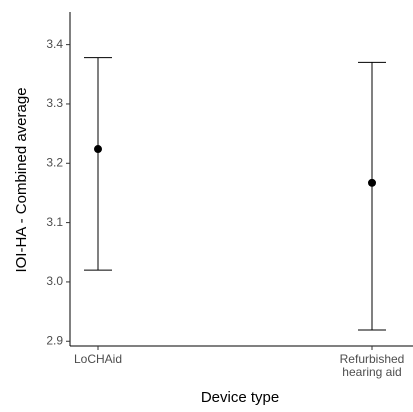 This screenshot has height=412, width=413. What do you see at coordinates (54, 103) in the screenshot?
I see `y-tick-label: 3.3` at bounding box center [54, 103].